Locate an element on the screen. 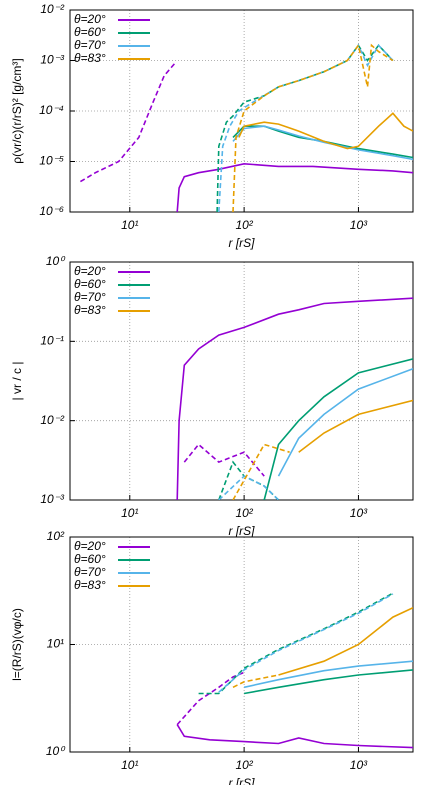 The width and height of the screenshot is (436, 785). y-axis-label: ρ(vr/c)(r/rS)² [g/cm³] is located at coordinates (17, 110).